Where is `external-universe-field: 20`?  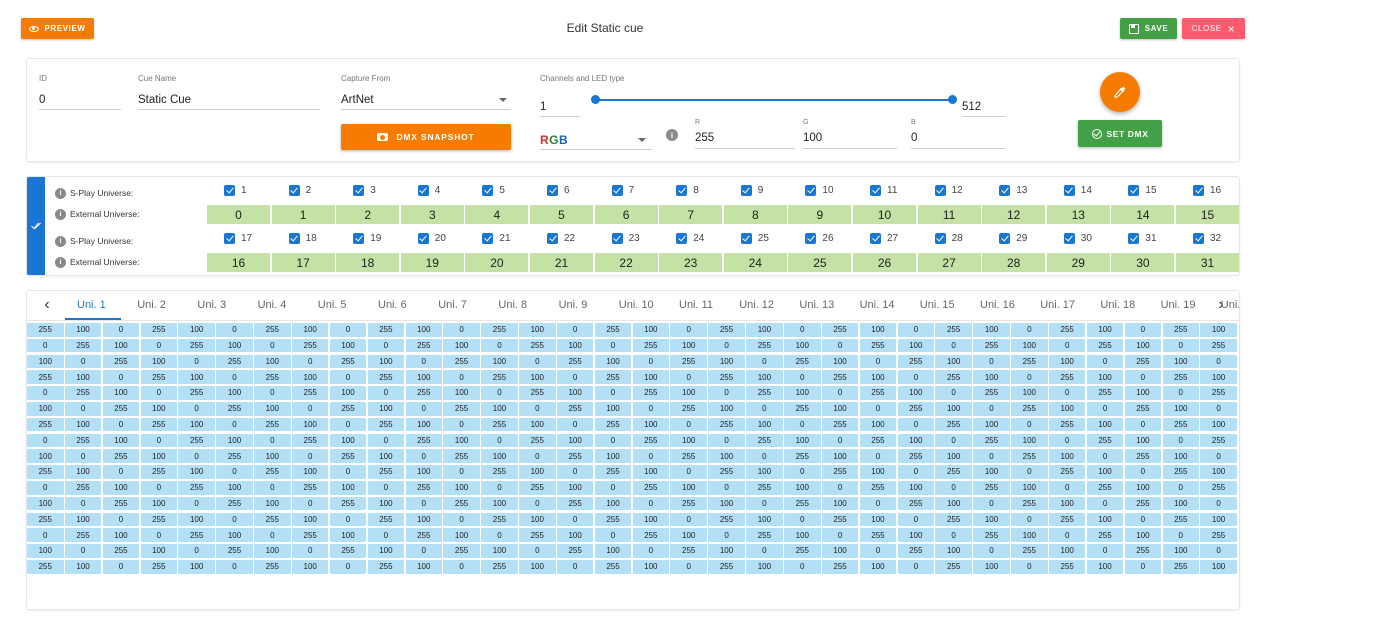
external-universe-field: 20 is located at coordinates (497, 262).